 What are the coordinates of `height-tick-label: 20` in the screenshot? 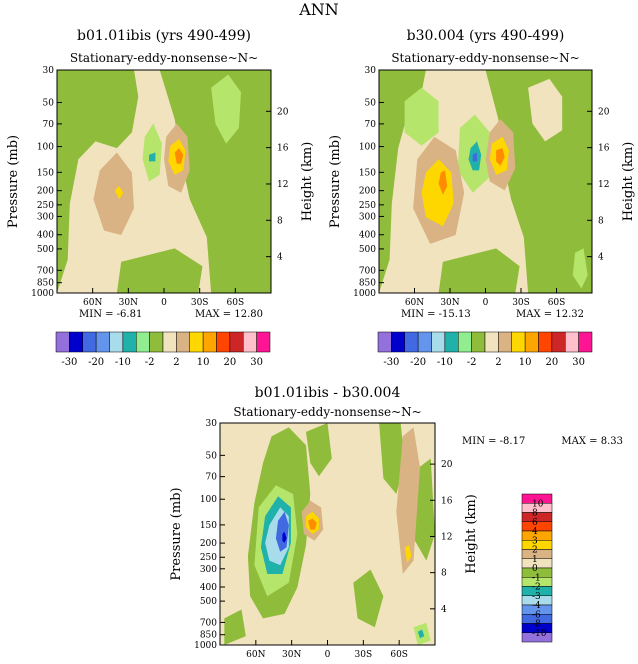 It's located at (447, 465).